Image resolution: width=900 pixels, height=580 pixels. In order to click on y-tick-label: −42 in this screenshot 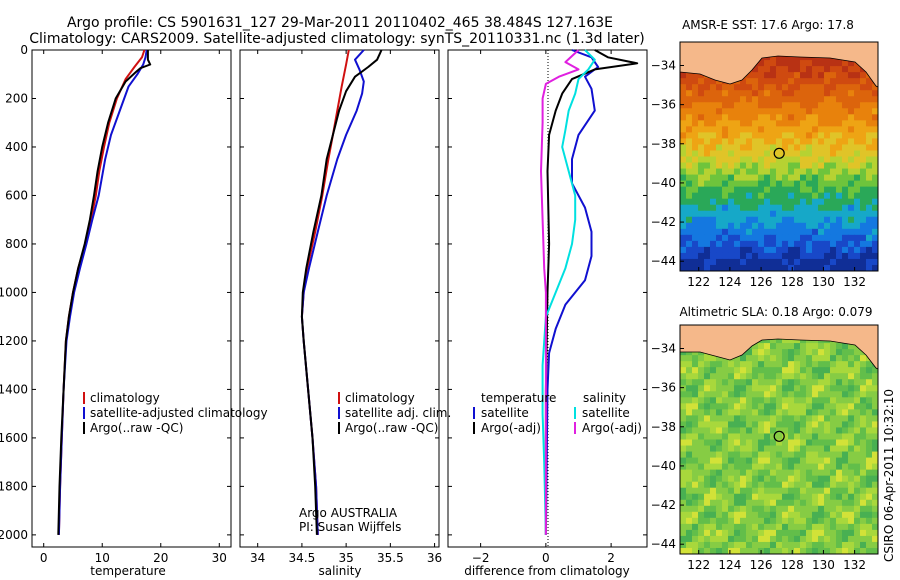, I will do `click(663, 222)`.